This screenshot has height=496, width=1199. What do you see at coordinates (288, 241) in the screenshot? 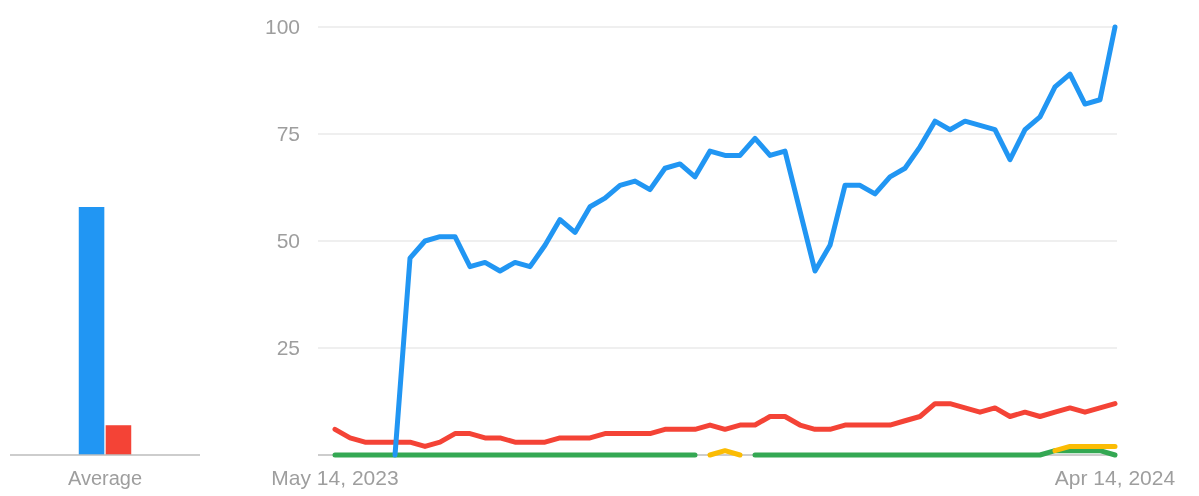
I see `y-tick-label: 50` at bounding box center [288, 241].